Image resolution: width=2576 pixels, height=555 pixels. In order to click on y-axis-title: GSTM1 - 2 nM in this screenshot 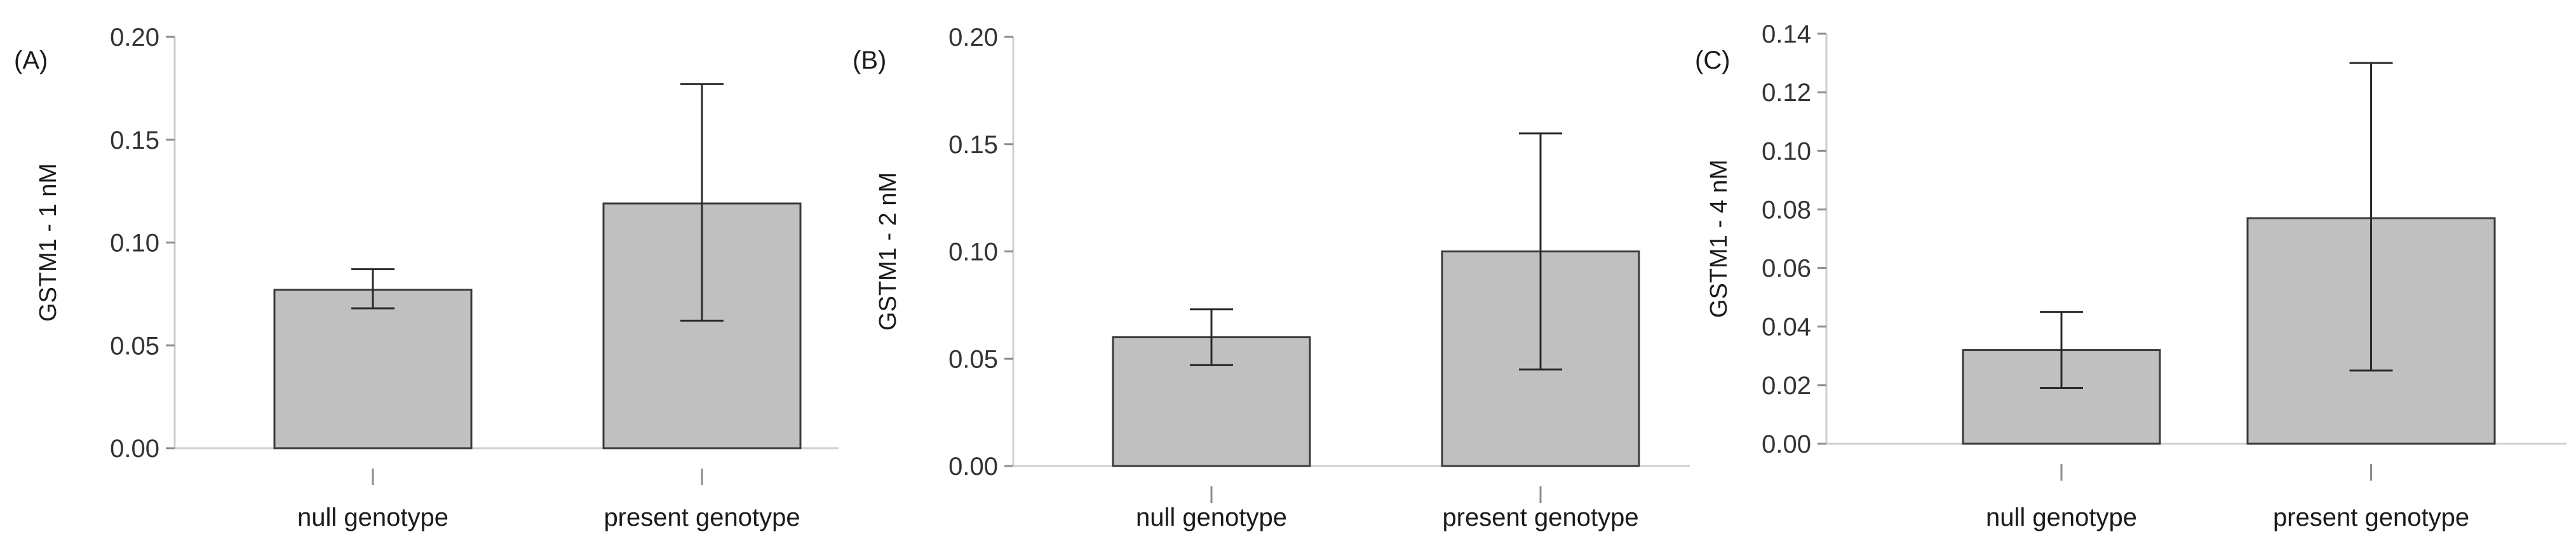, I will do `click(888, 251)`.